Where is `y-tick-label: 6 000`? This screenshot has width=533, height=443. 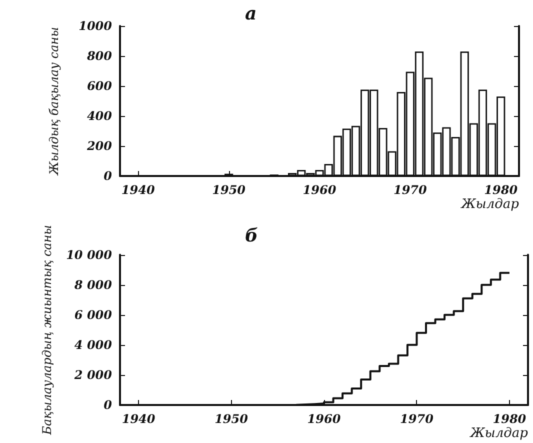
y-tick-label: 6 000 is located at coordinates (93, 315).